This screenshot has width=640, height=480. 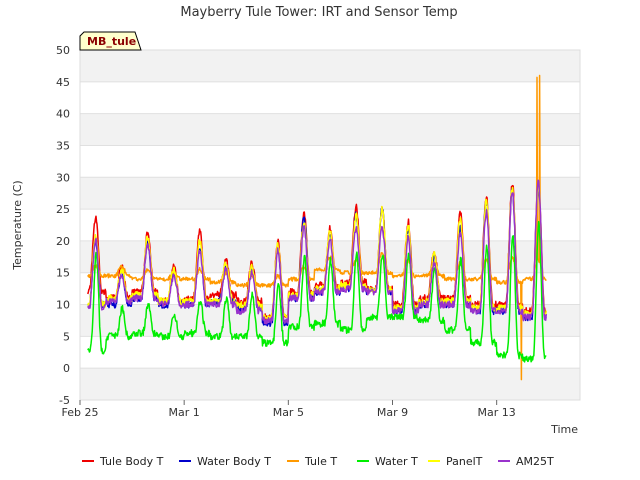 I want to click on legend-item: Water Body T, so click(x=225, y=461).